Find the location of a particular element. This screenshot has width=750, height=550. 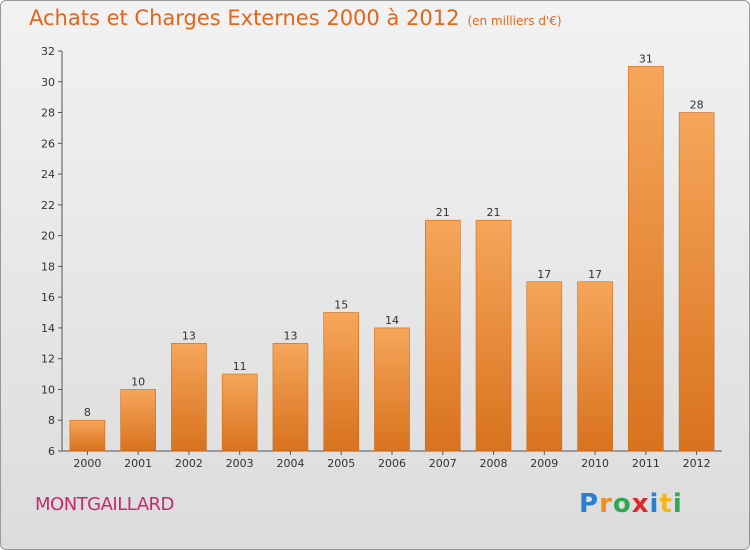

y-tick-label: 24 is located at coordinates (48, 174).